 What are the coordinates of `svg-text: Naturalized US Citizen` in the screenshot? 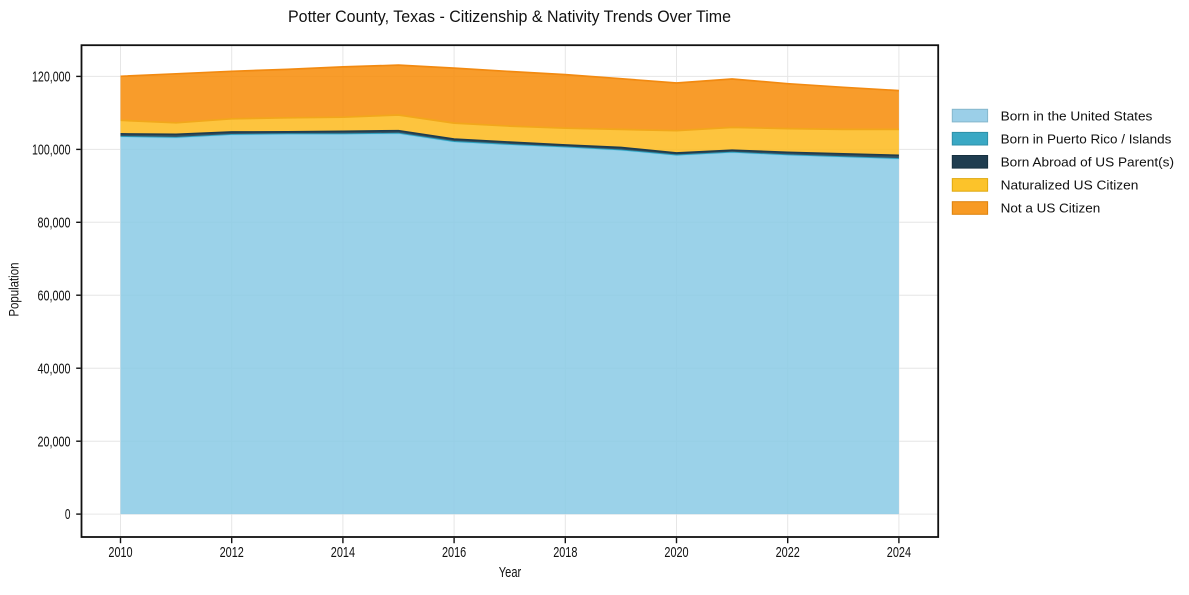 It's located at (1070, 185).